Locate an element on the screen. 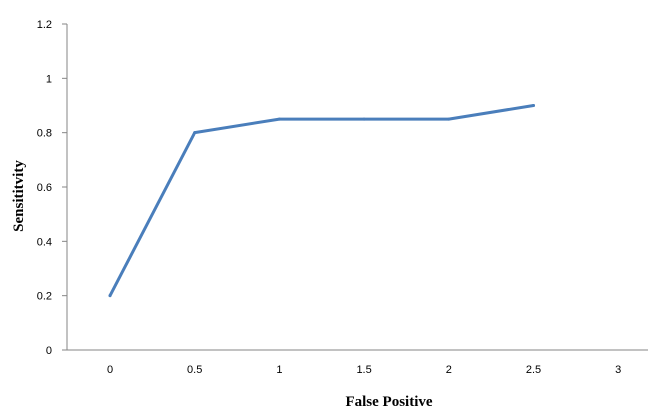 Image resolution: width=649 pixels, height=412 pixels. x-tick-label: 0.5 is located at coordinates (194, 370).